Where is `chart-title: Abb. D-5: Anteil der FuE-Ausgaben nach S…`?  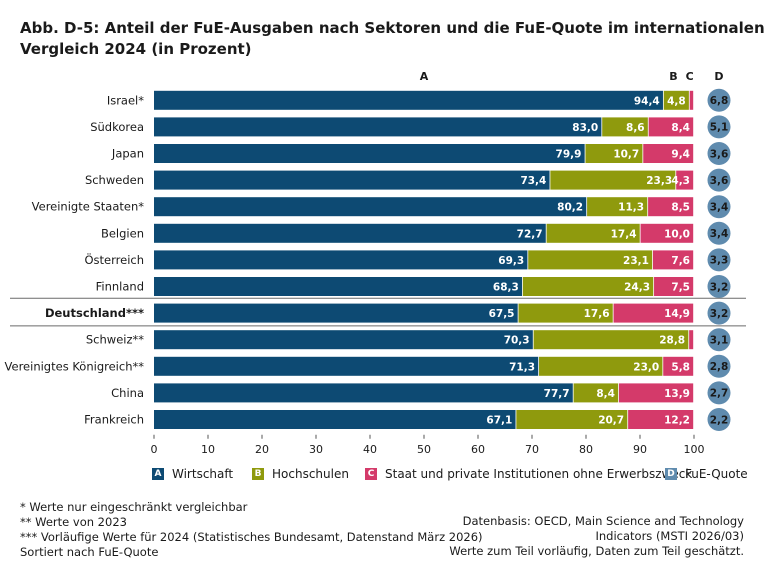
chart-title: Abb. D-5: Anteil der FuE-Ausgaben nach S… is located at coordinates (392, 39).